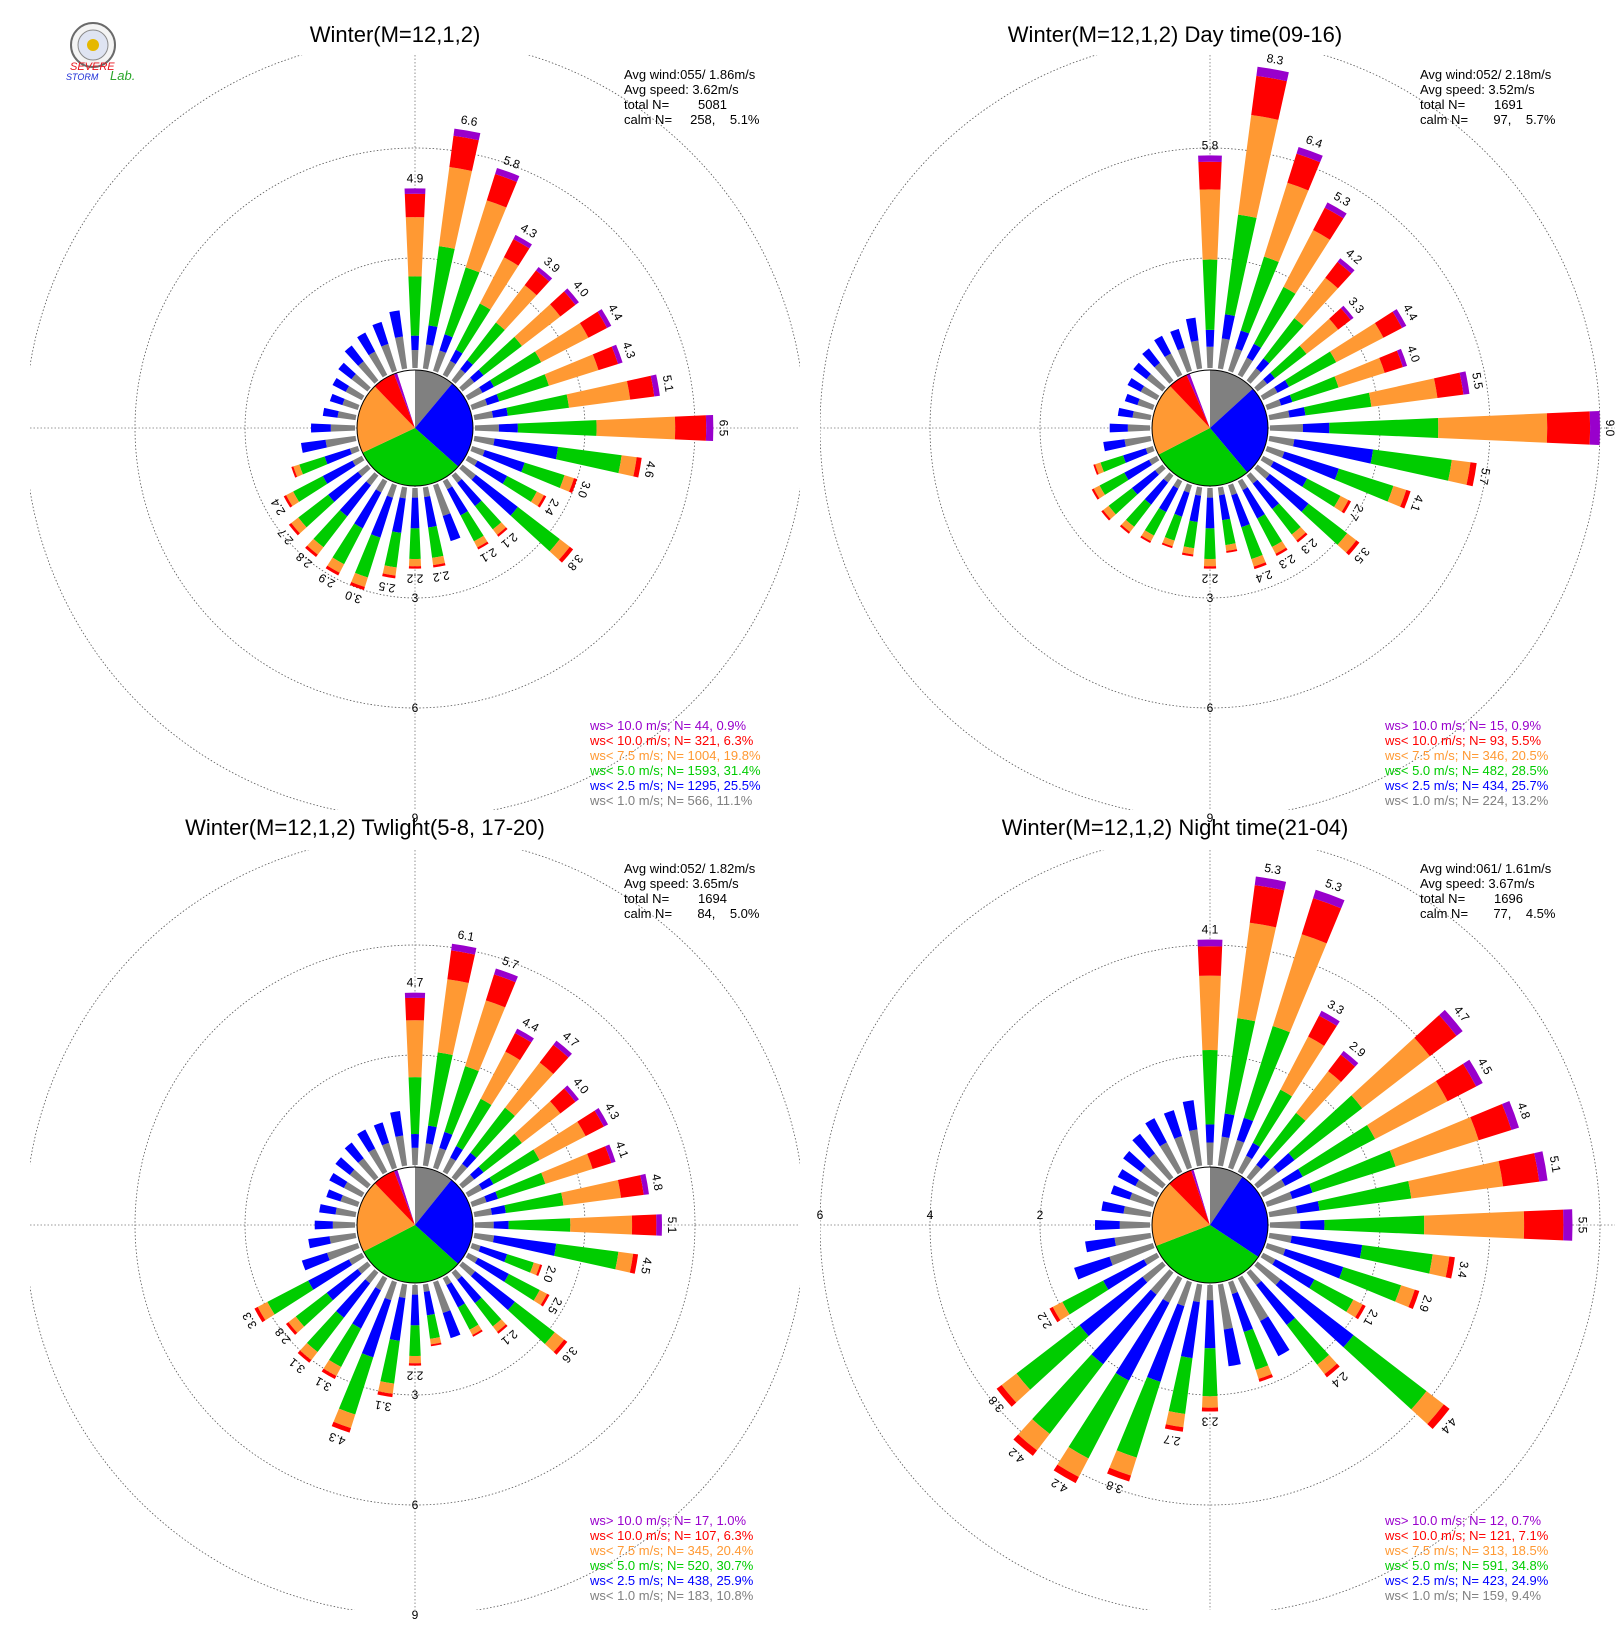  I want to click on bar-dir-10-gray, so click(427, 1155).